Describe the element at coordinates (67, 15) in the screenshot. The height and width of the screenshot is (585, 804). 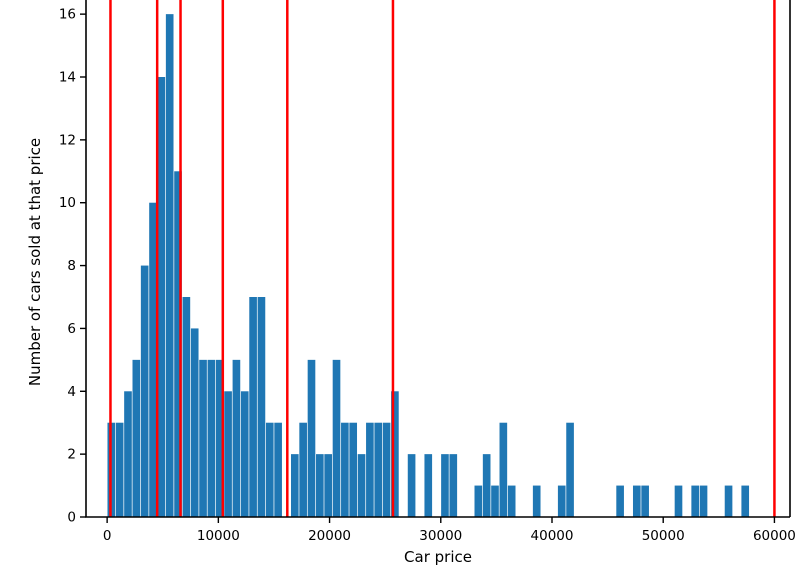
I see `y-tick-label: 16` at that location.